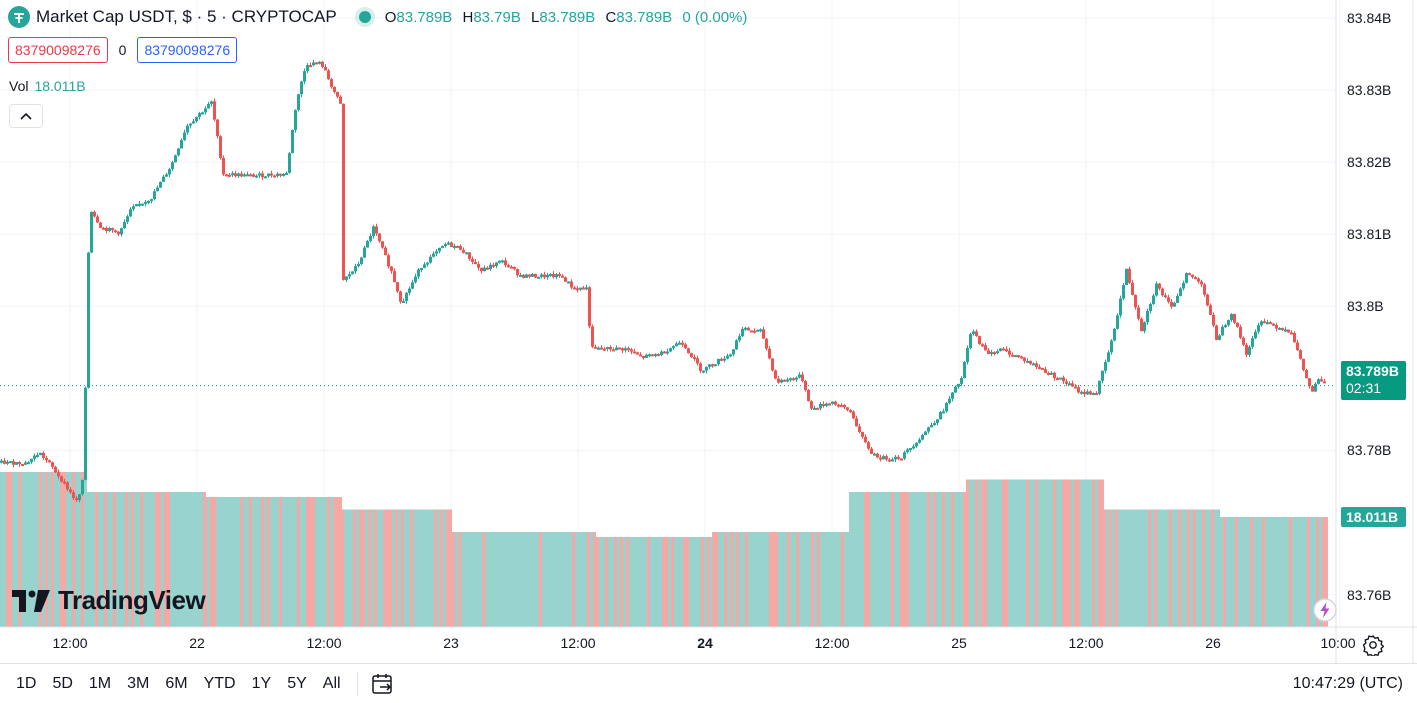 The image size is (1417, 703). I want to click on symbol-title: Market Cap USDT, $ · 5 · CRYPTOCAP, so click(186, 16).